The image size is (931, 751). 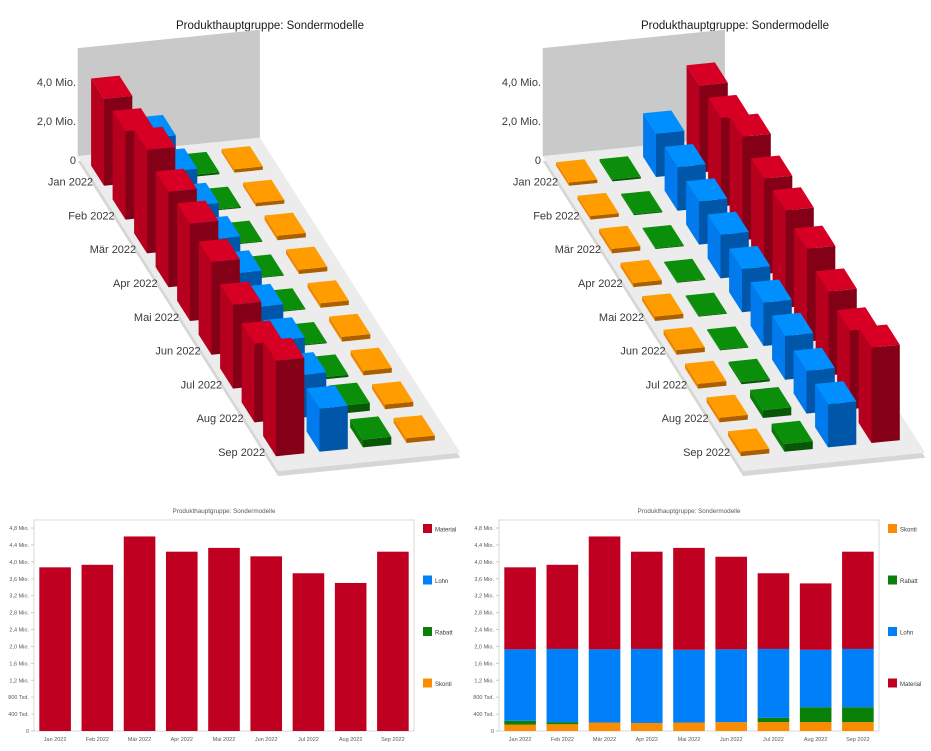 I want to click on y-tick-label: 0, so click(x=27, y=732).